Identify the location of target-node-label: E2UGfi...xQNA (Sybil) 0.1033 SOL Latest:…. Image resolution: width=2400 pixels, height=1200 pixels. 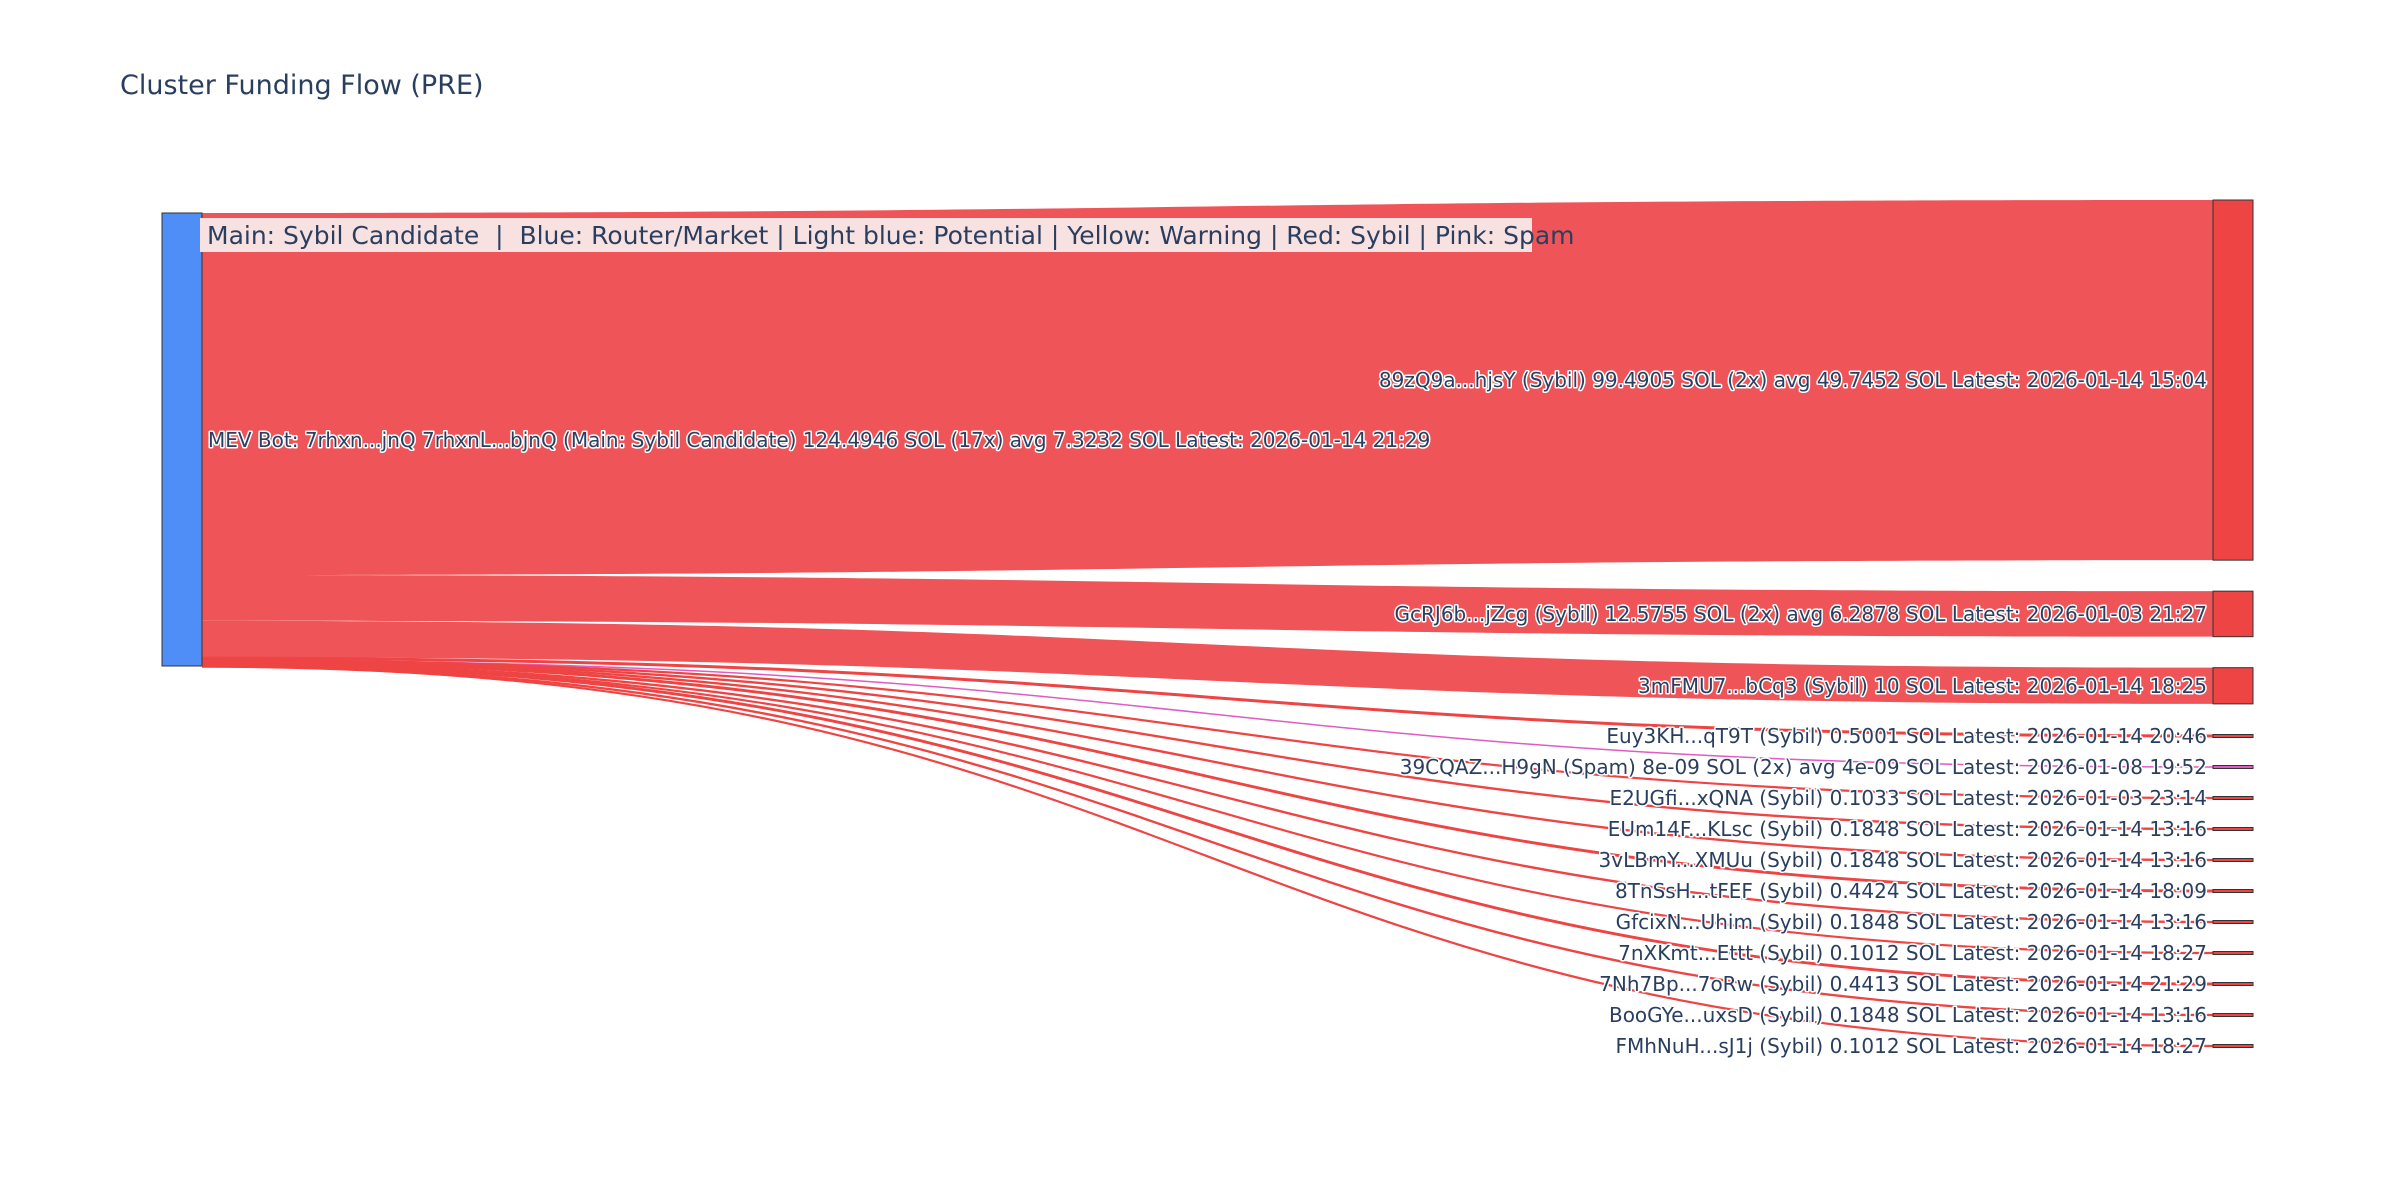
(1908, 798).